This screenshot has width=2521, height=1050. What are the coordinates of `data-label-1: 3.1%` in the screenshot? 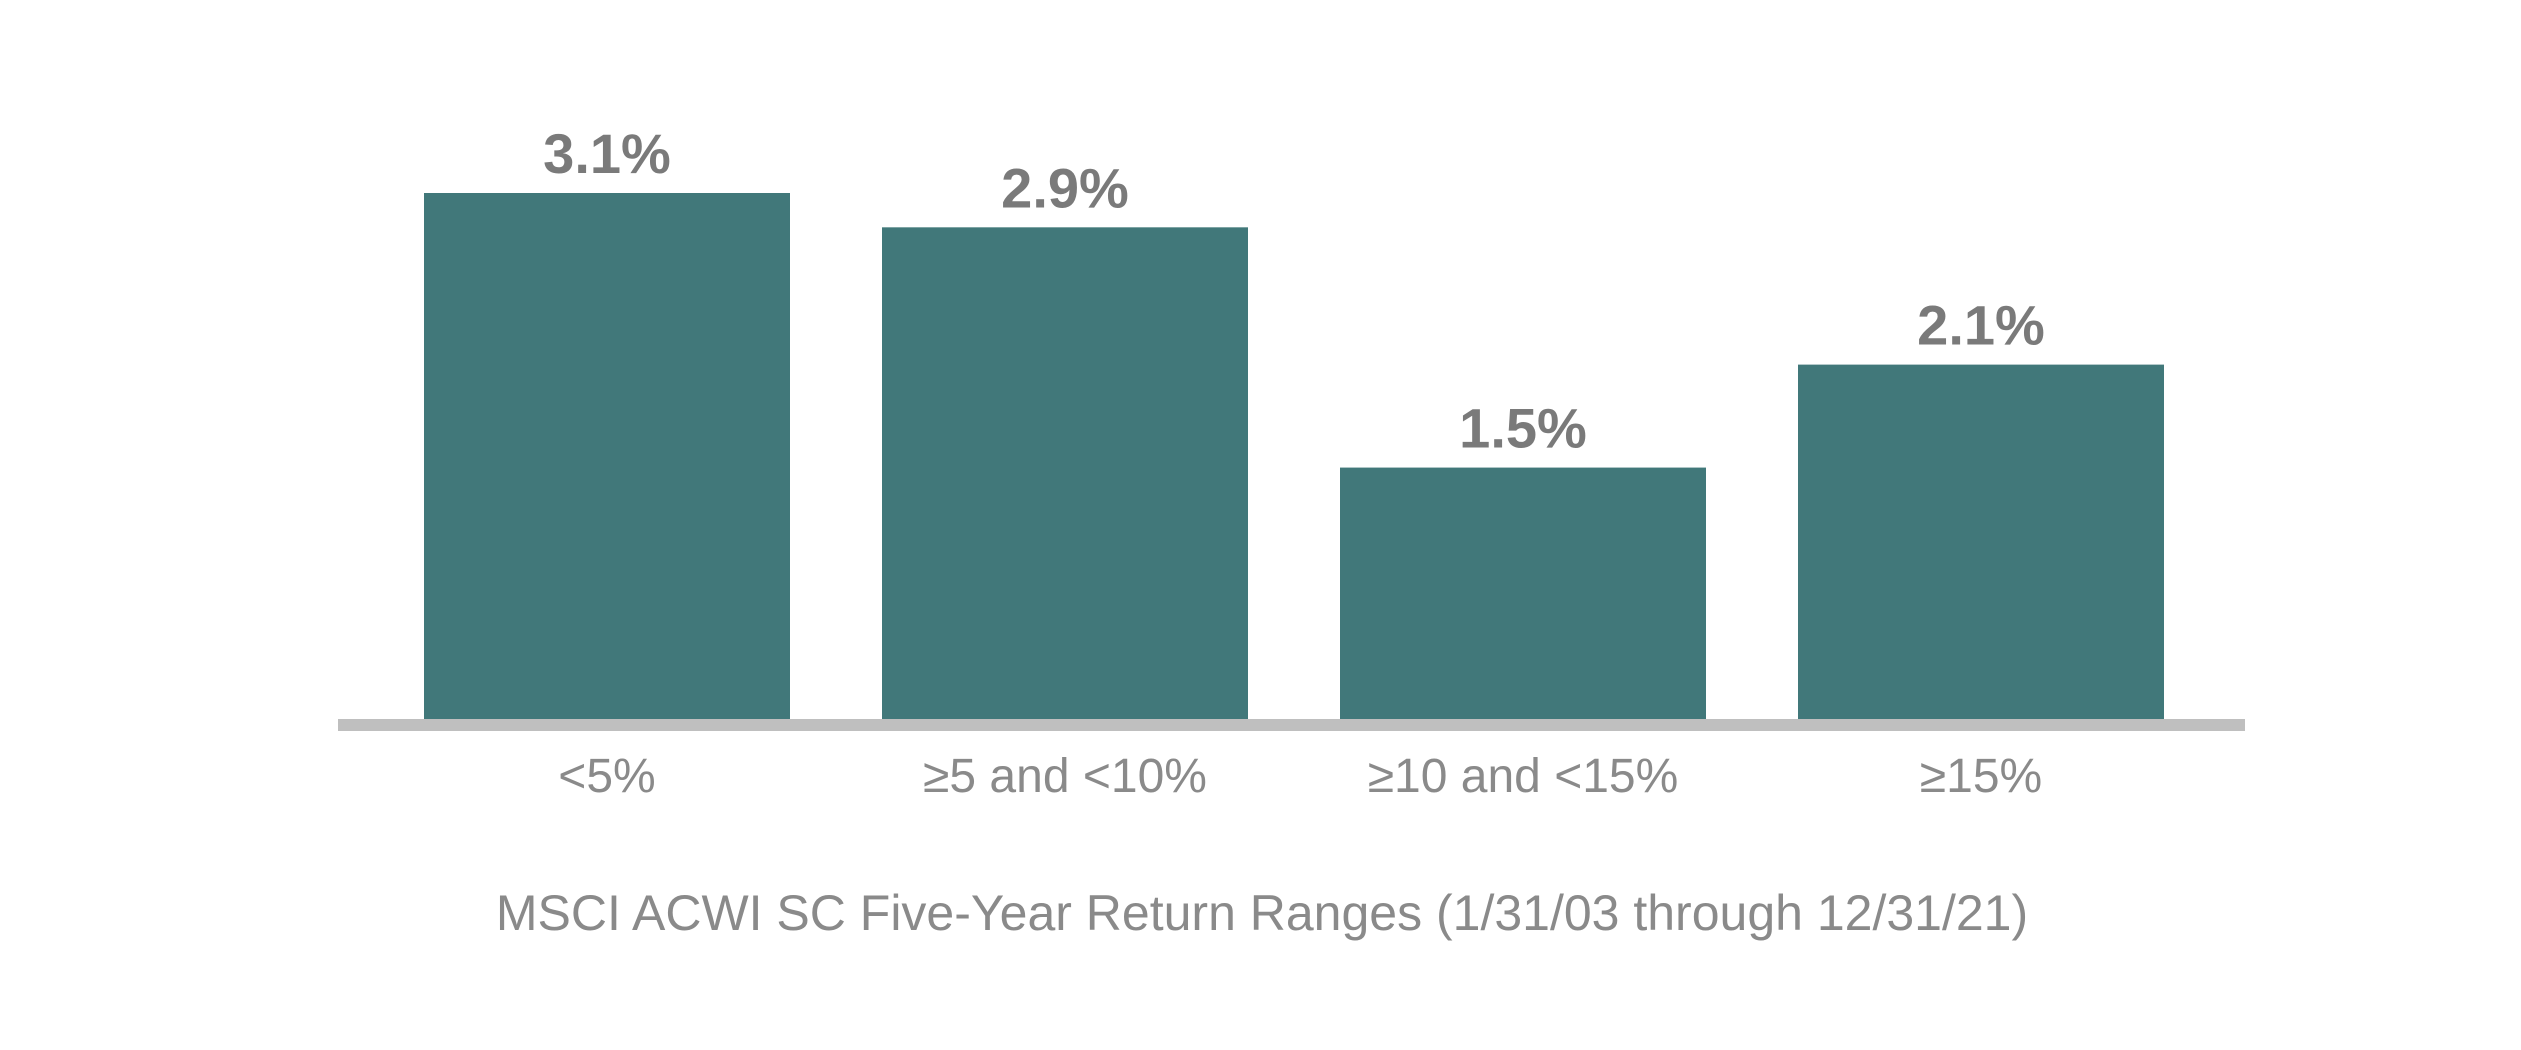 It's located at (607, 153).